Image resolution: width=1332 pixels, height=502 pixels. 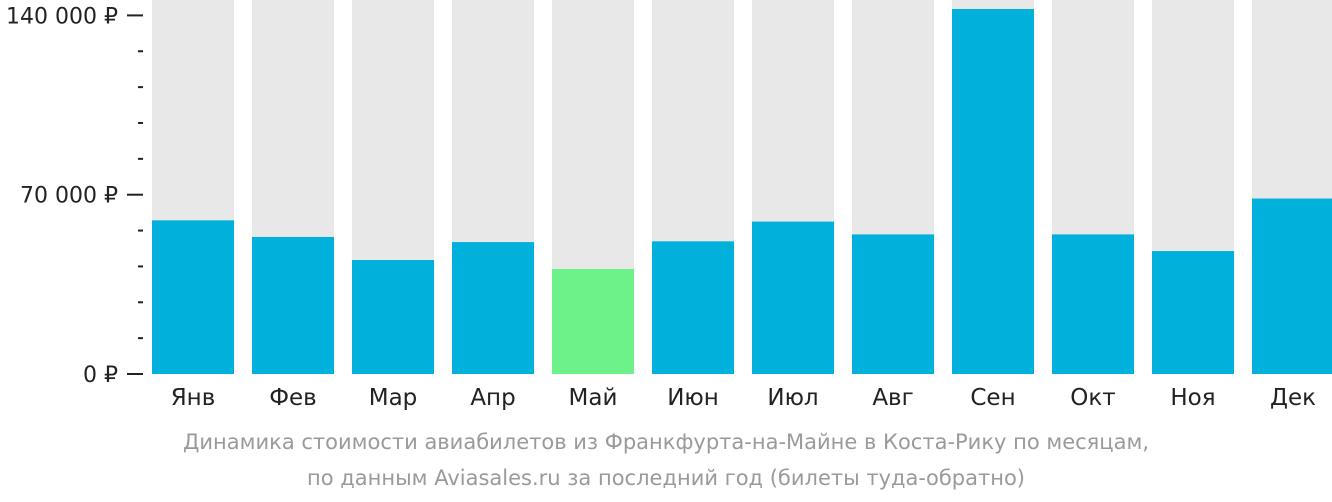 I want to click on y-tick-label-1: 0 ₽, so click(x=100, y=375).